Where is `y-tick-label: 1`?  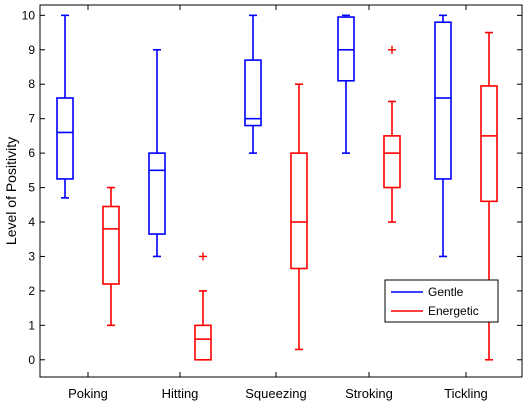
y-tick-label: 1 is located at coordinates (31, 325).